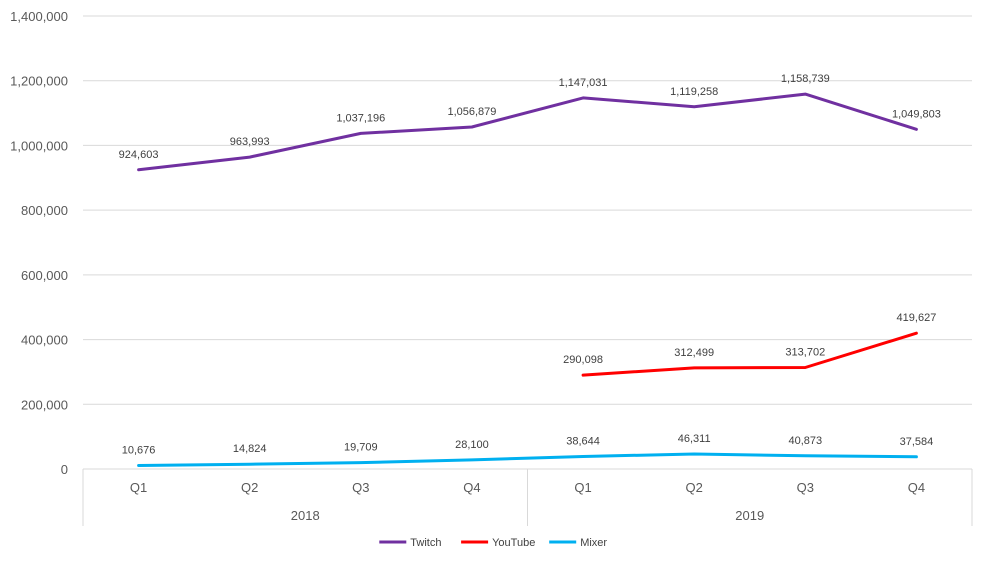  I want to click on data-label-mixer: 46,311, so click(694, 439).